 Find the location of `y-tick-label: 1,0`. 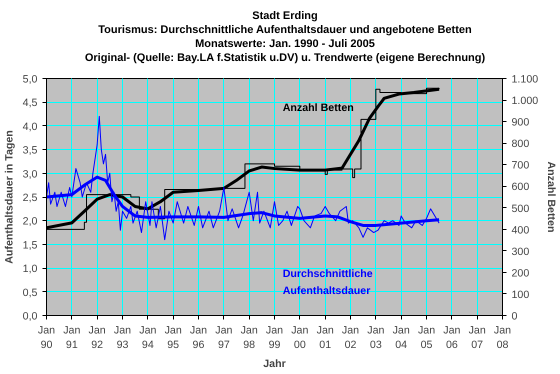

y-tick-label: 1,0 is located at coordinates (30, 269).